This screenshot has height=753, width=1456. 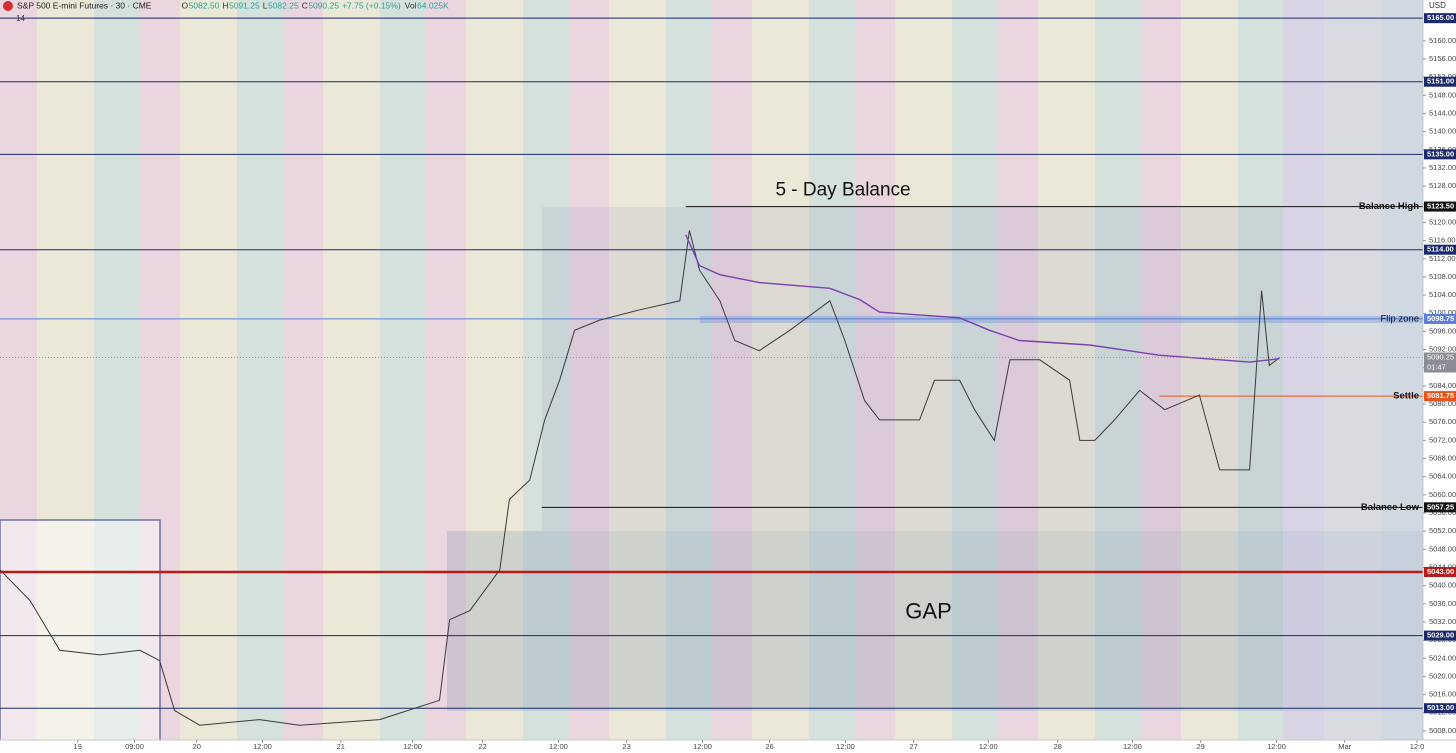 I want to click on level-tag-label: 5151.00, so click(x=1440, y=81).